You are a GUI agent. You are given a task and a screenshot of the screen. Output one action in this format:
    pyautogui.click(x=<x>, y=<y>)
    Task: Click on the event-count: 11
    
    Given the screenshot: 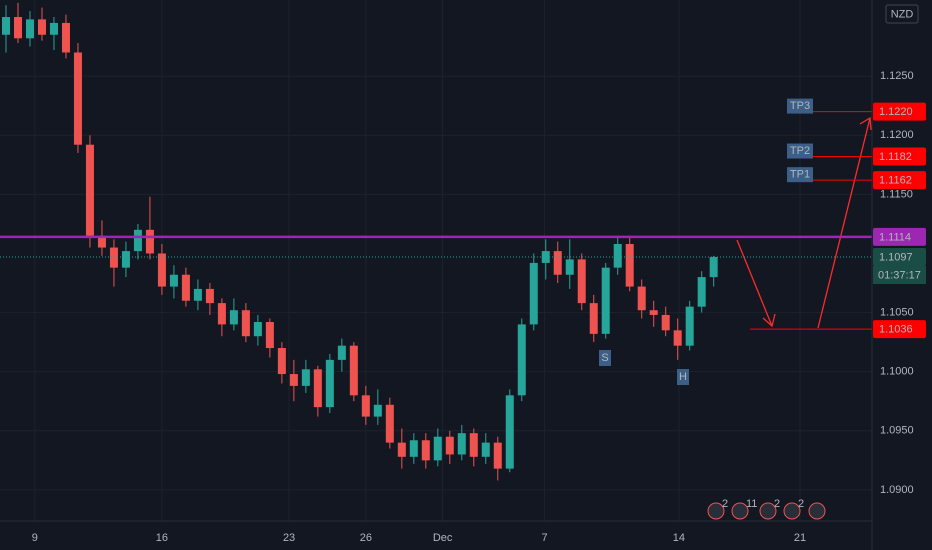 What is the action you would take?
    pyautogui.click(x=751, y=504)
    